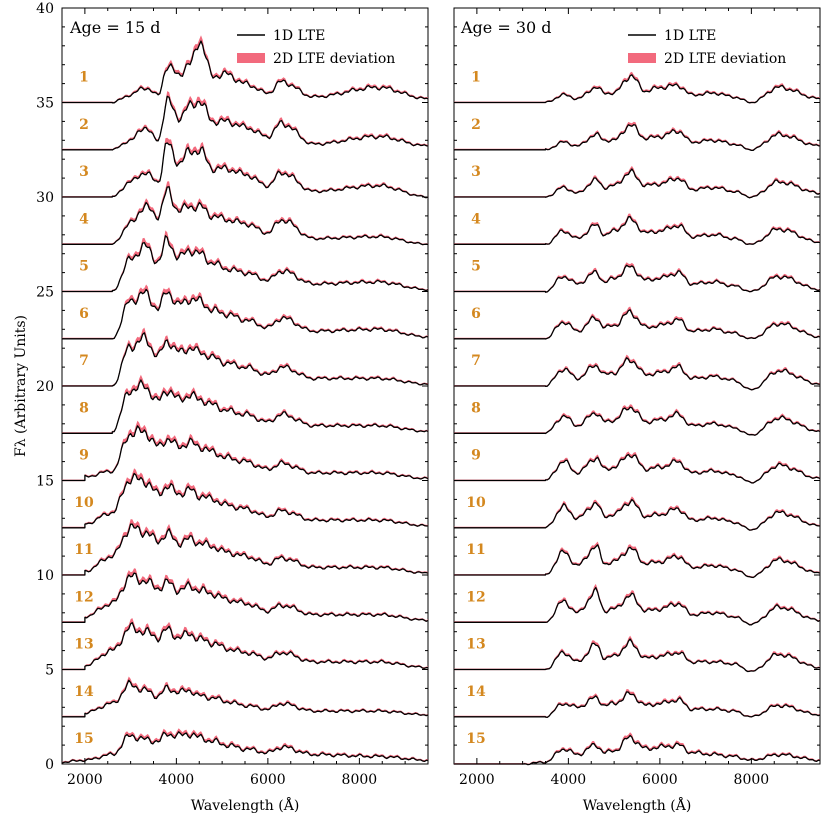 This screenshot has width=831, height=830. What do you see at coordinates (45, 293) in the screenshot?
I see `y-tick-label: 25` at bounding box center [45, 293].